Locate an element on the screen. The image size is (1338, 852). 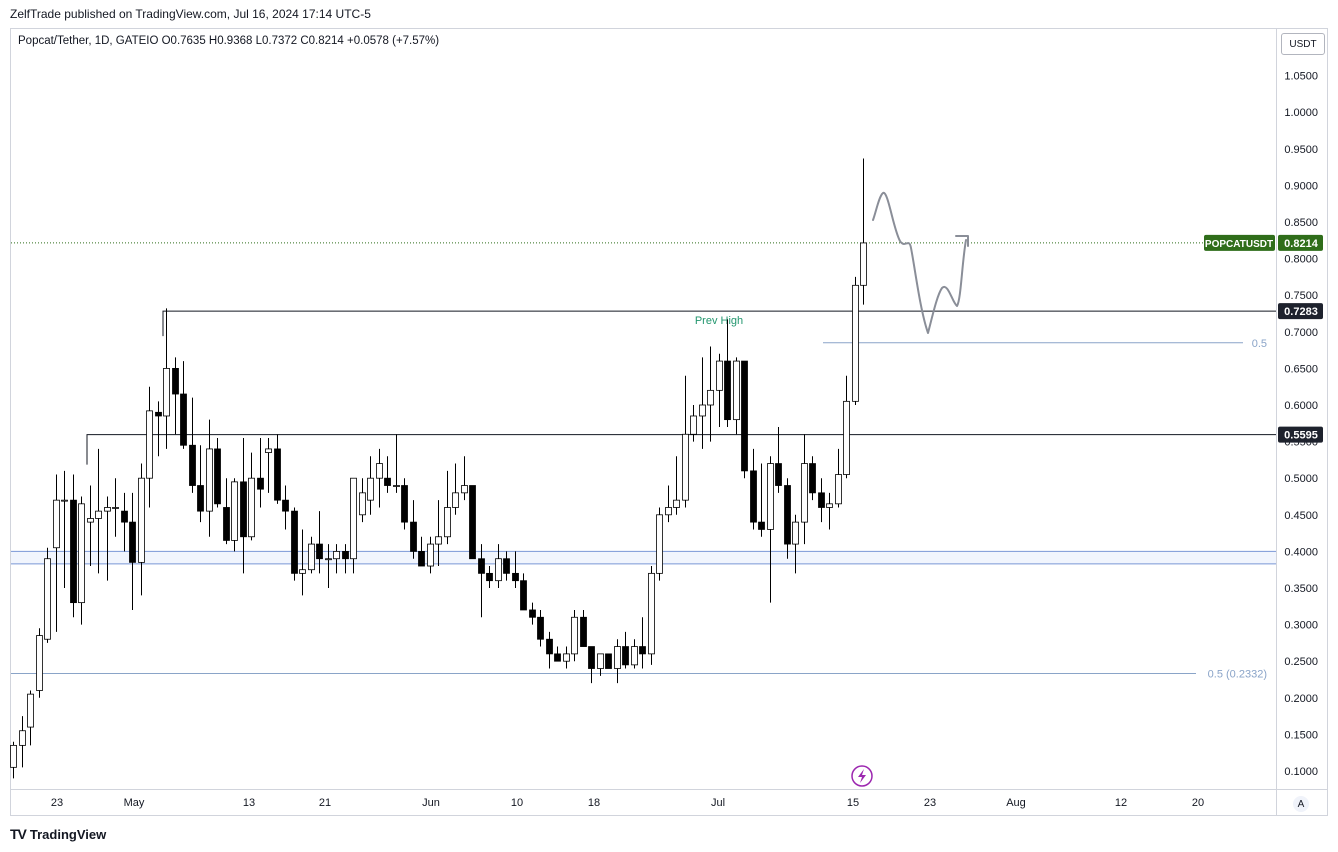
y-tick-label: 0.8000 is located at coordinates (1301, 260).